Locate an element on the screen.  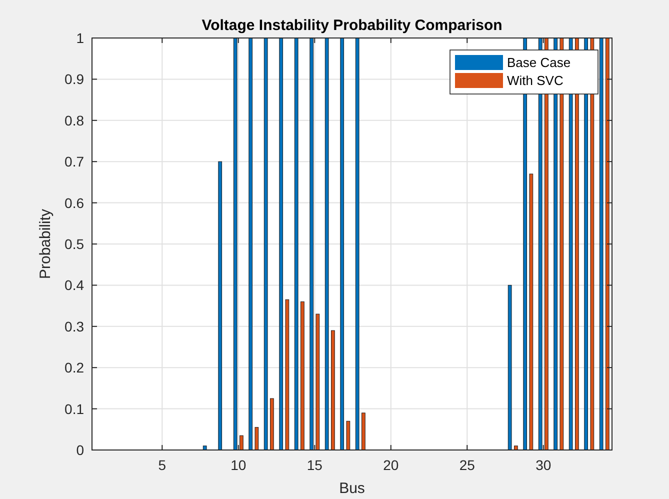
y-tick-label: 1 is located at coordinates (80, 38).